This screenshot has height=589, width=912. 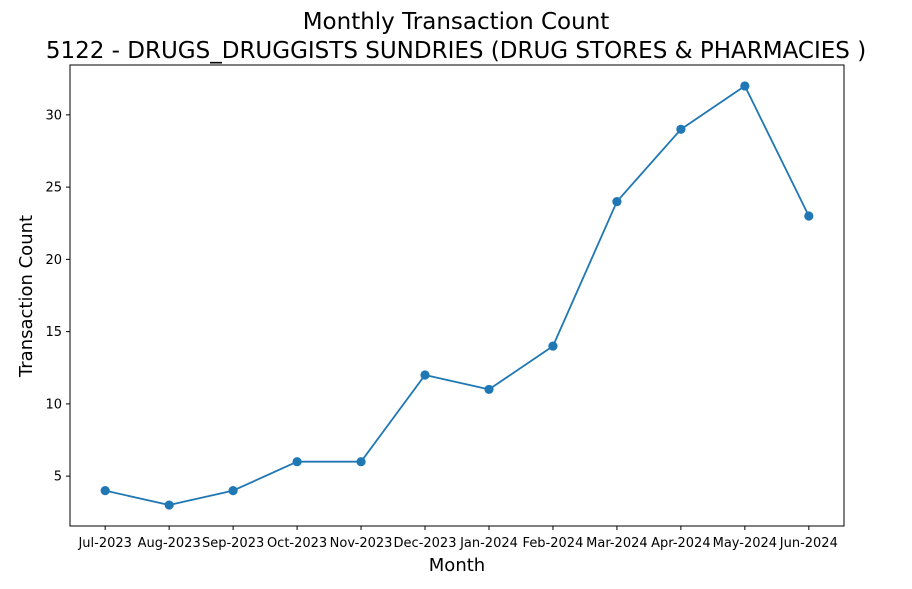 What do you see at coordinates (53, 260) in the screenshot?
I see `y-tick-label: 20` at bounding box center [53, 260].